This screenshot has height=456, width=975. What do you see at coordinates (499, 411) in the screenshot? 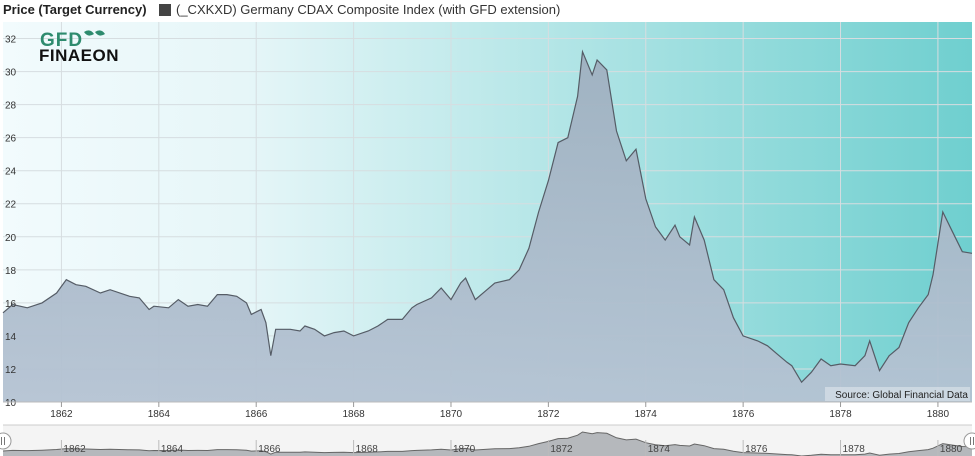
I see `x-axis: 1862 1864 1866 1868 1870 1872 1874 1876 1878 1880` at bounding box center [499, 411].